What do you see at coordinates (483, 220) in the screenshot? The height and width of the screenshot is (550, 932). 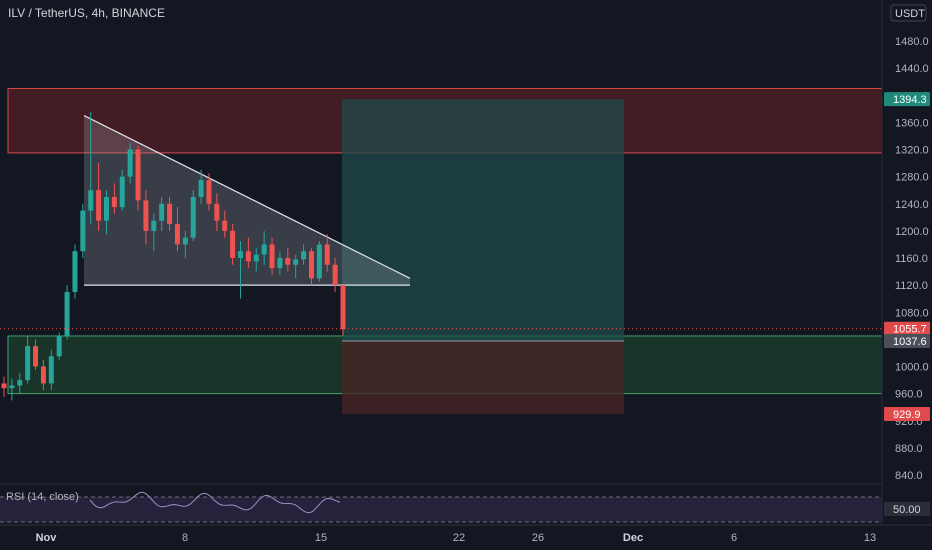 I see `long-position-profit-zone` at bounding box center [483, 220].